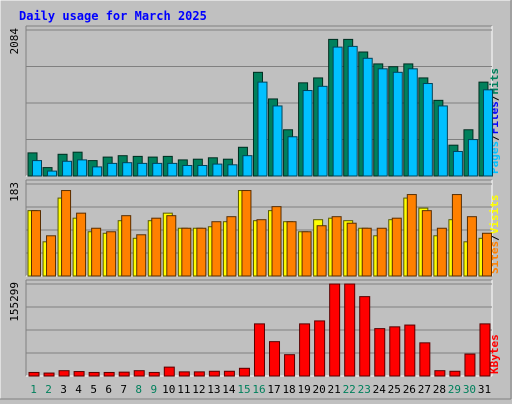 This screenshot has height=404, width=512. I want to click on day-label-21: 21, so click(334, 389).